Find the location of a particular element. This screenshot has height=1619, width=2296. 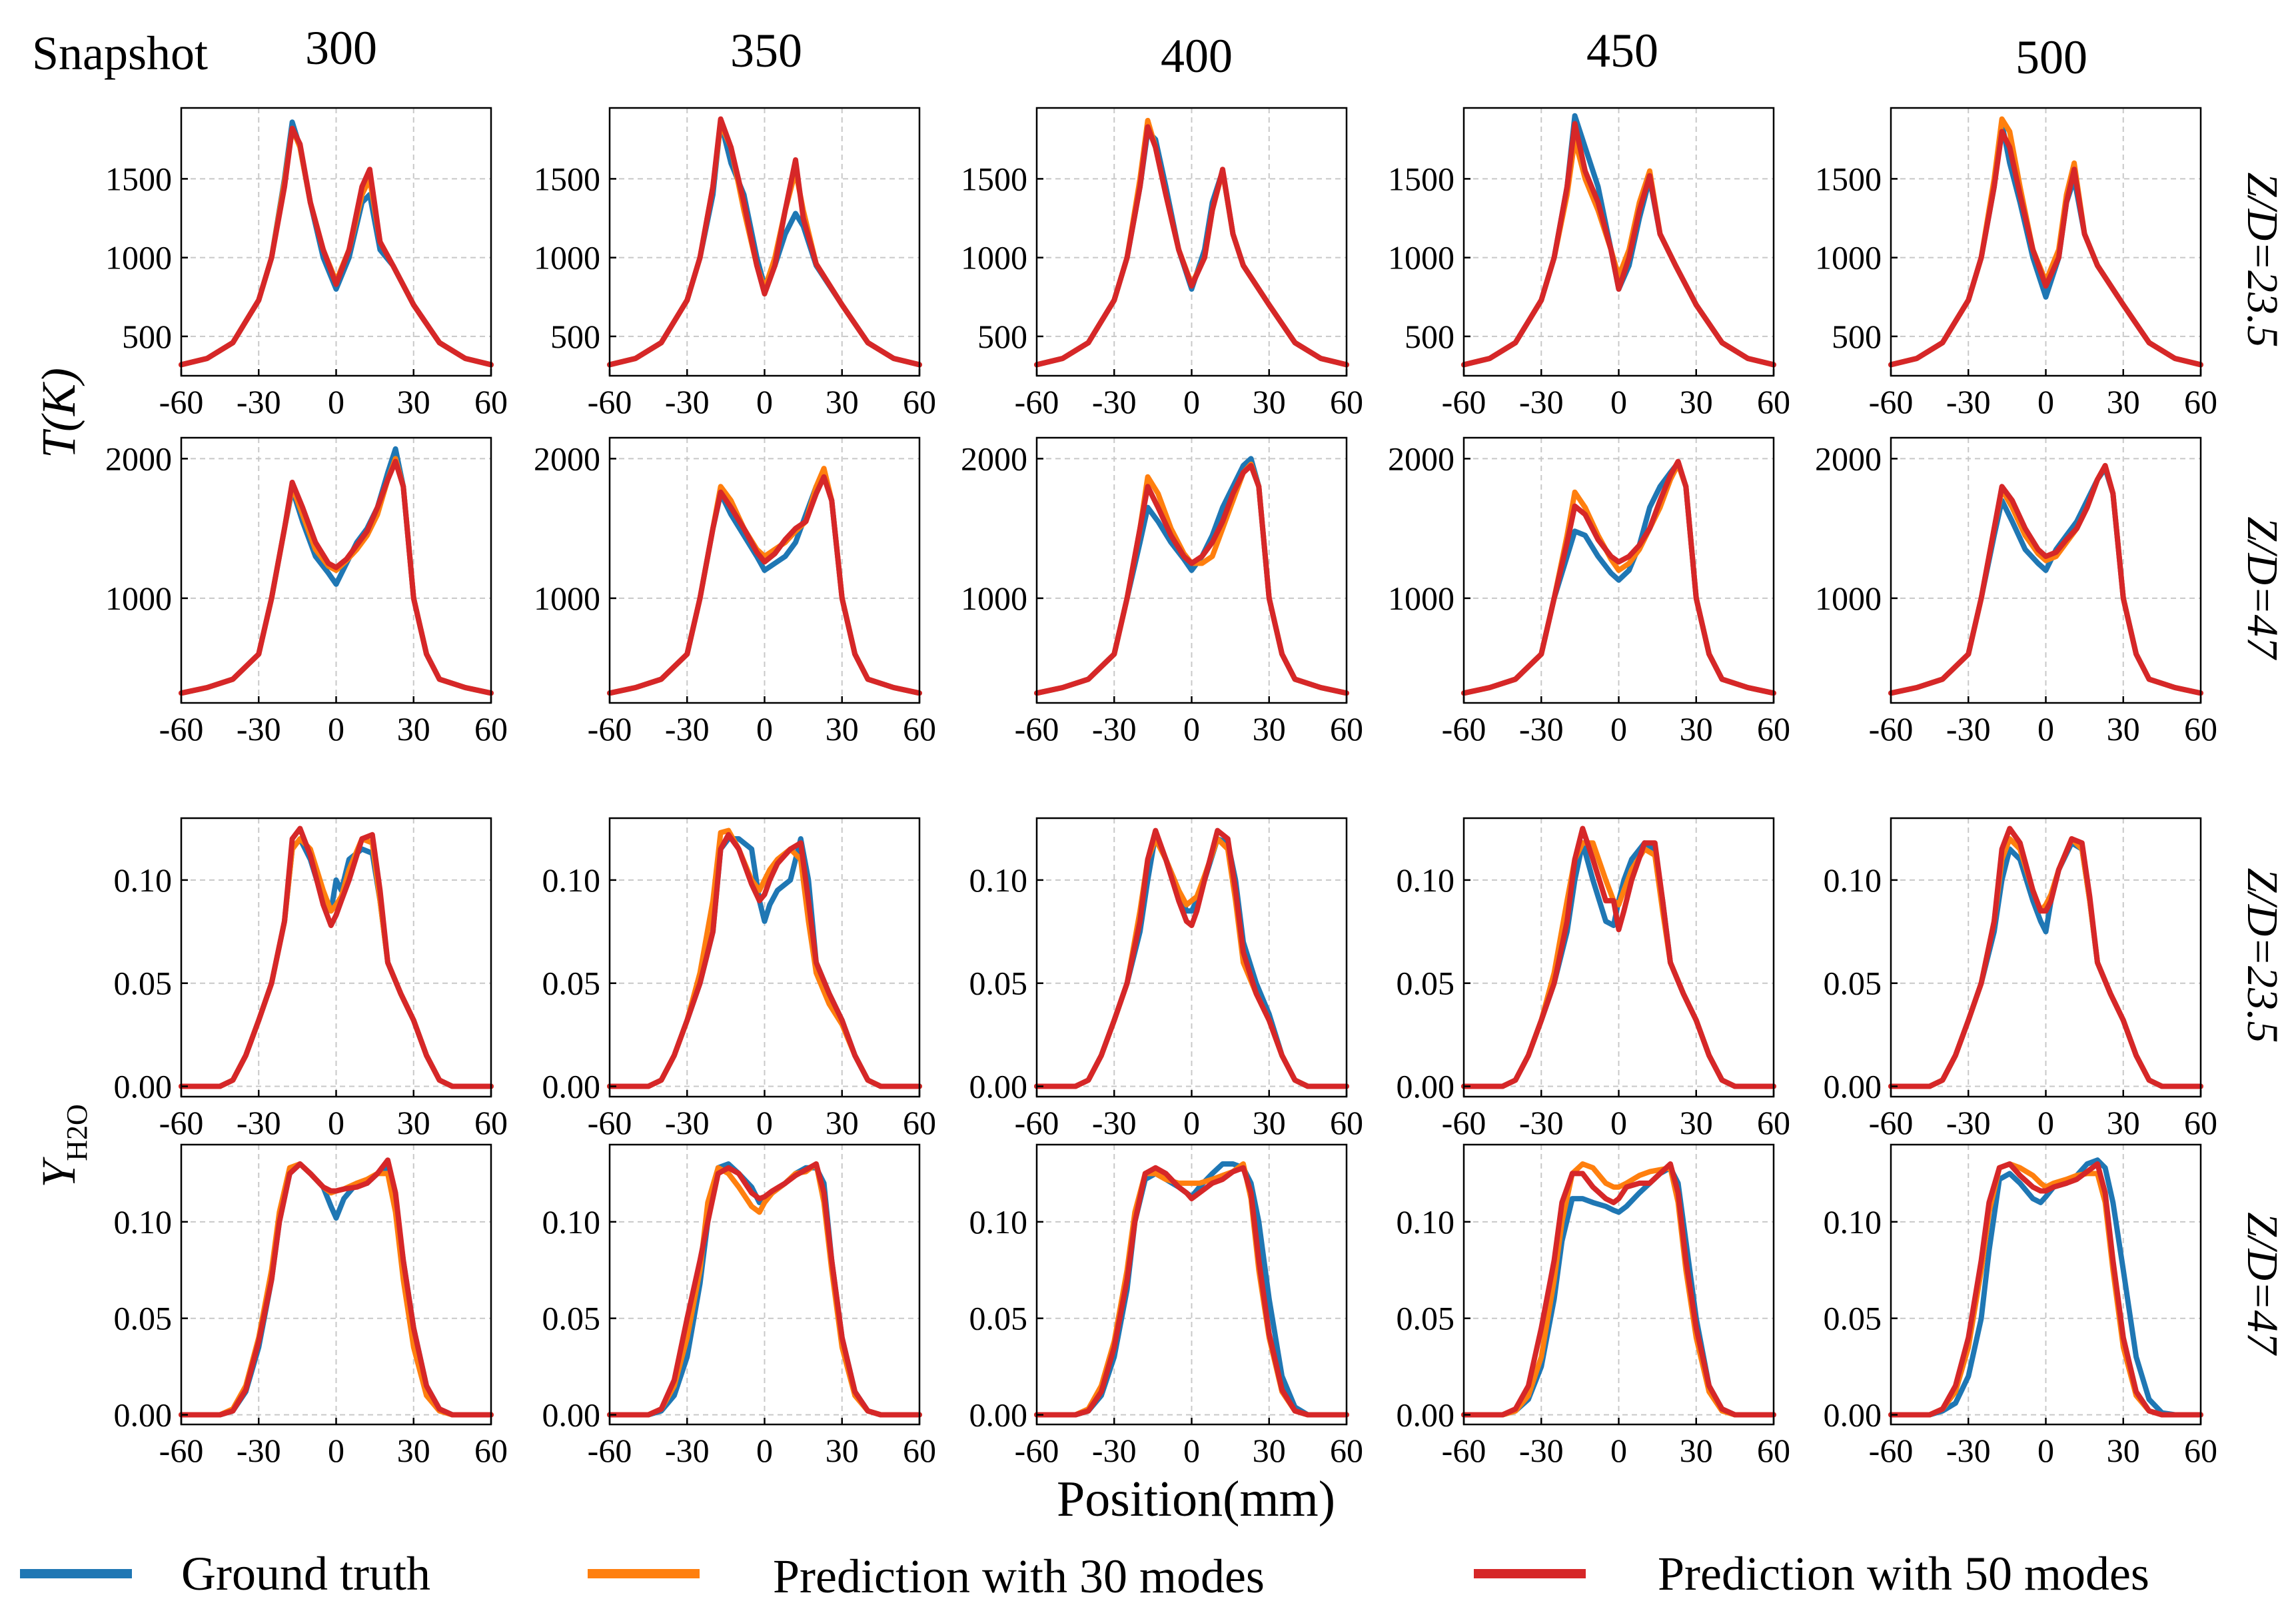

panel-r3-c1: -60 -30 0 30 60 0.00 0.05 0.10 is located at coordinates (739, 1306).